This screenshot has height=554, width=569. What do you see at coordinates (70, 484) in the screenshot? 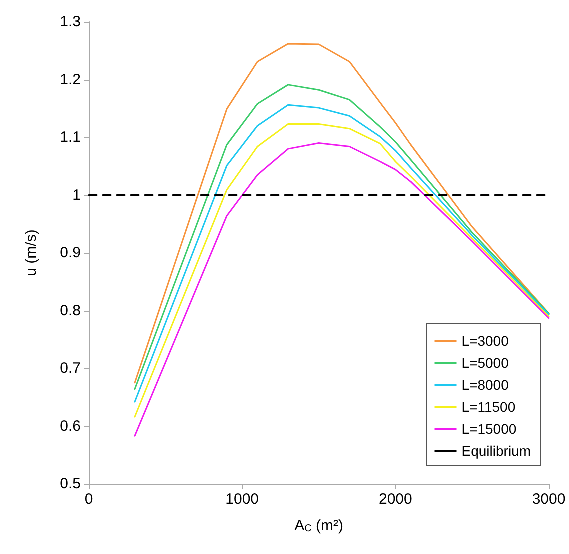
I see `y-tick-label: 0.5` at bounding box center [70, 484].